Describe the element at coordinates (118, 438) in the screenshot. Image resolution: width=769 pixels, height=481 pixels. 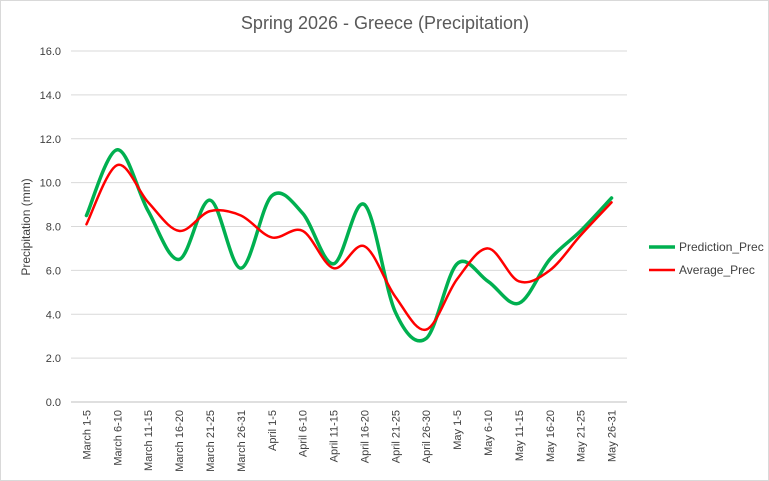
I see `x-tick-label: March 6-10` at that location.